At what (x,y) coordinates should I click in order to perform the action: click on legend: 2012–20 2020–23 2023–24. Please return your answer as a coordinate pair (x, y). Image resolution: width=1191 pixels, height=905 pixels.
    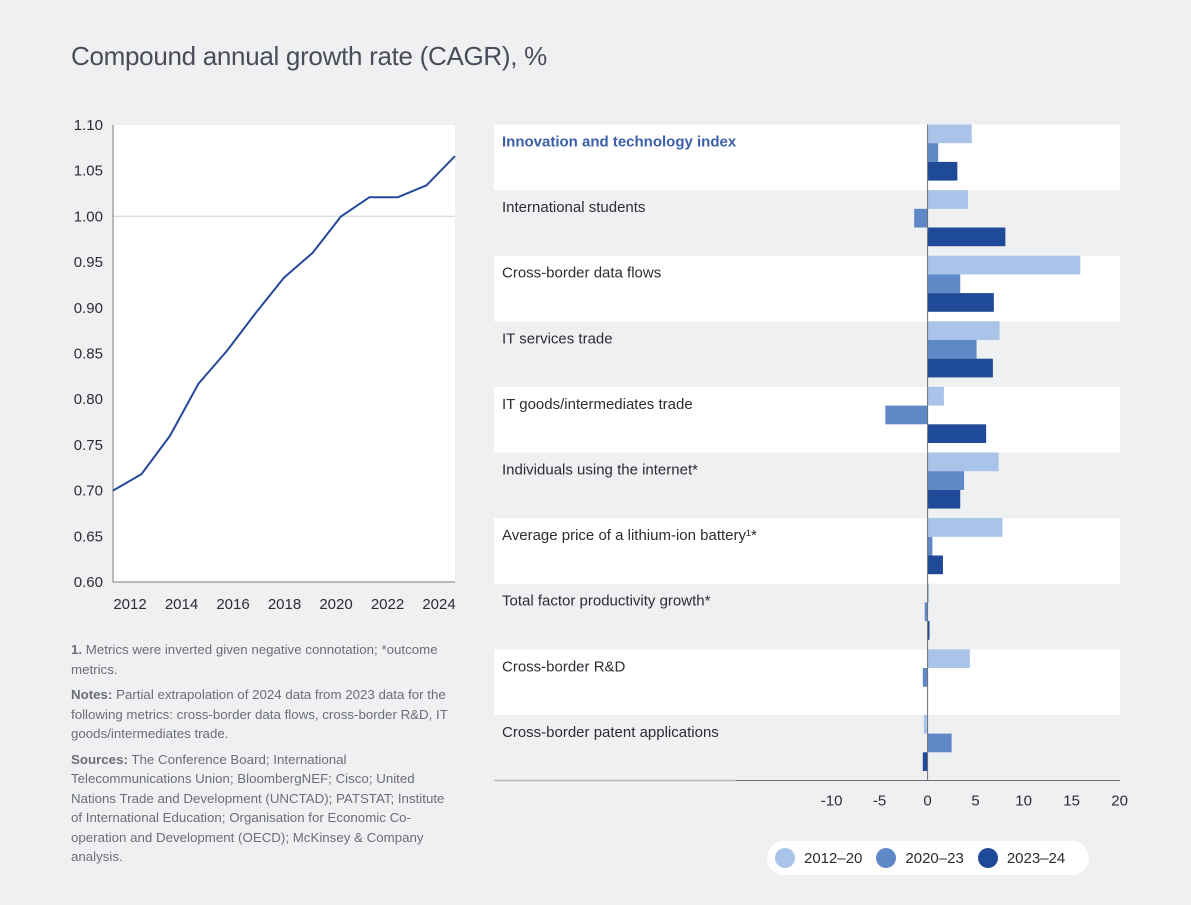
    Looking at the image, I should click on (928, 858).